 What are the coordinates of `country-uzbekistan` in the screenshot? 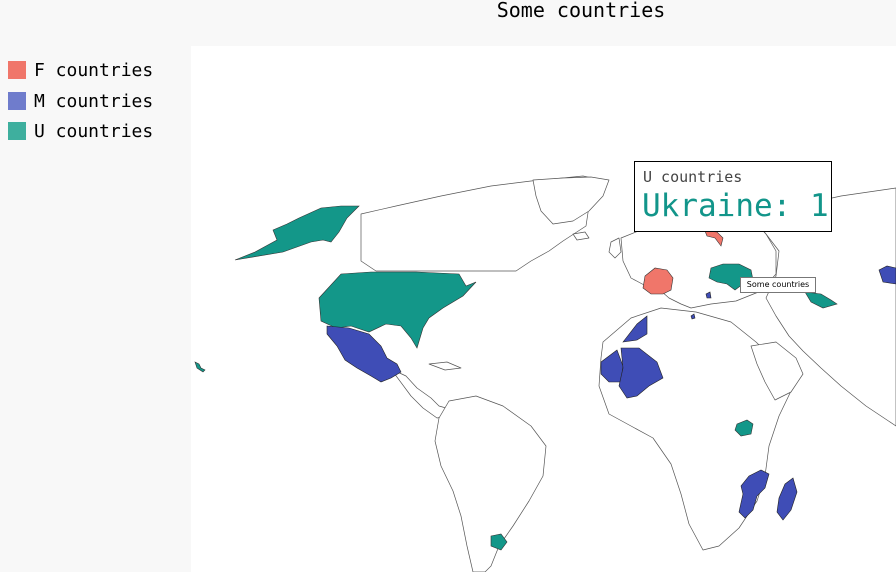 It's located at (821, 300).